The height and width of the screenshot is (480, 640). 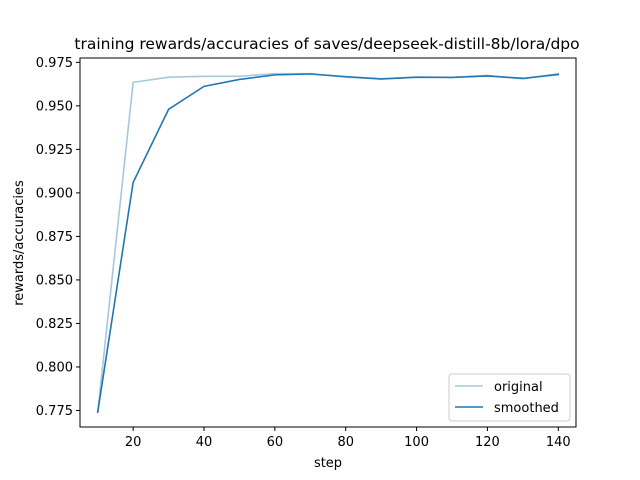 I want to click on x-axis-label: step, so click(x=328, y=463).